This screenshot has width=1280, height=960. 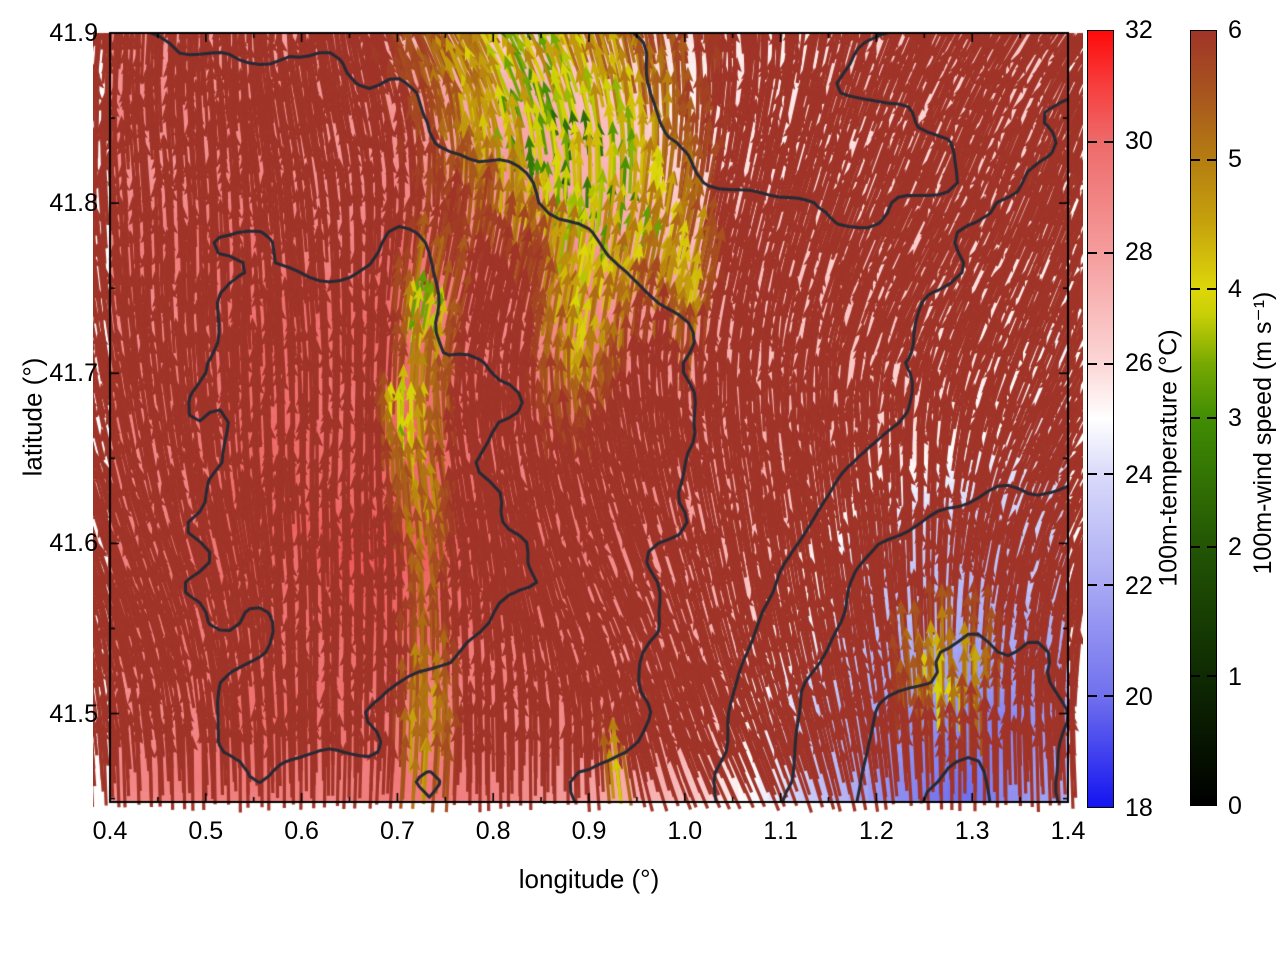 I want to click on y-tick-label: 41.5, so click(x=73, y=713).